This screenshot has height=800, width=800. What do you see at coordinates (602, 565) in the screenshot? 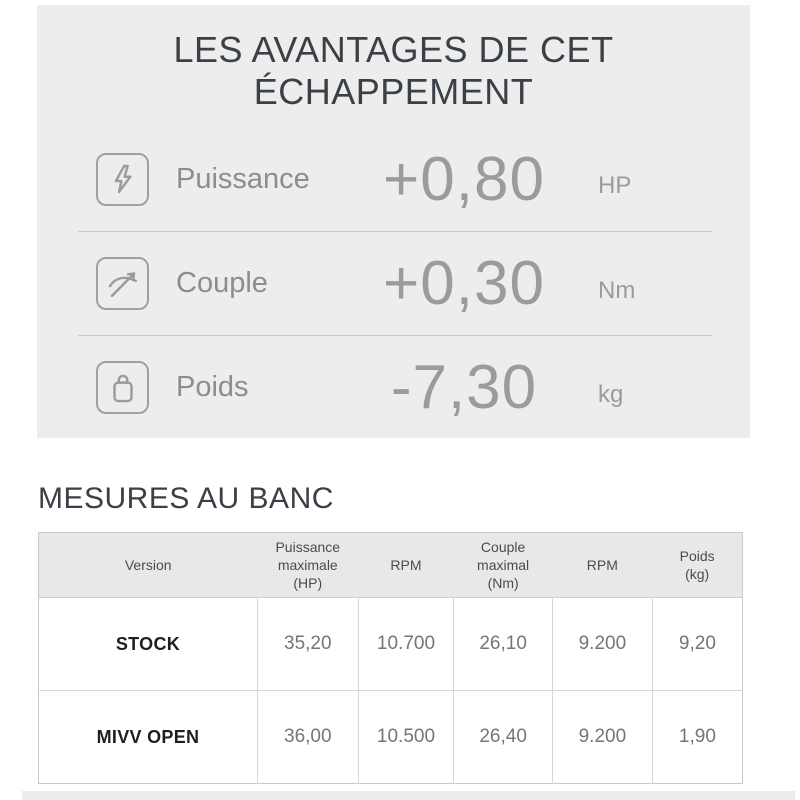
I see `column-header-rpm-torque: RPM` at bounding box center [602, 565].